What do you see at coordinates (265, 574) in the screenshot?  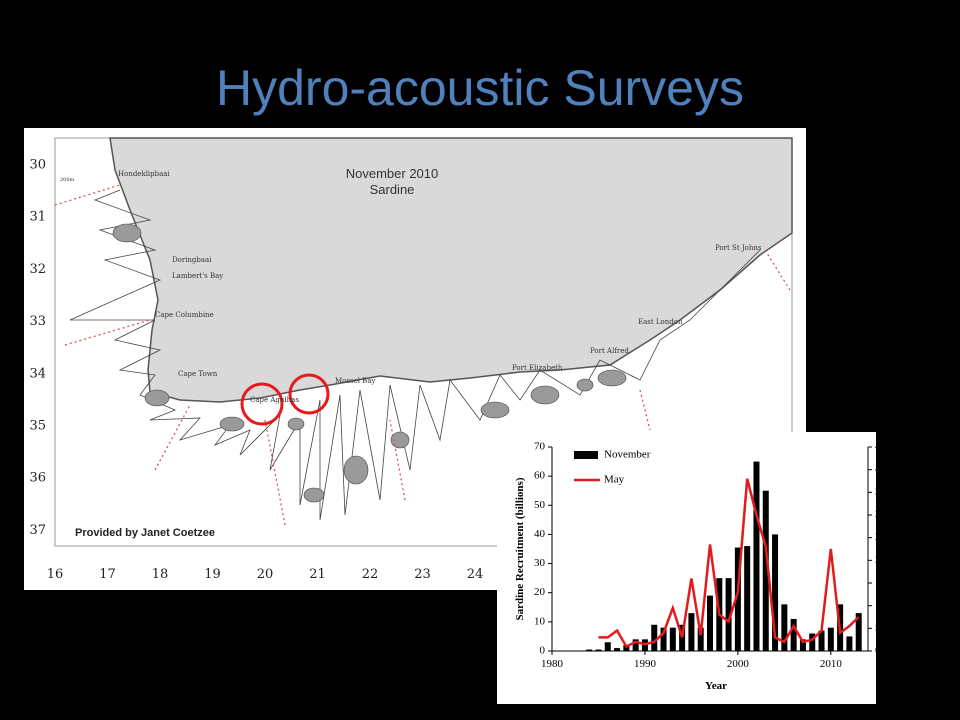 I see `longitude-label: 20` at bounding box center [265, 574].